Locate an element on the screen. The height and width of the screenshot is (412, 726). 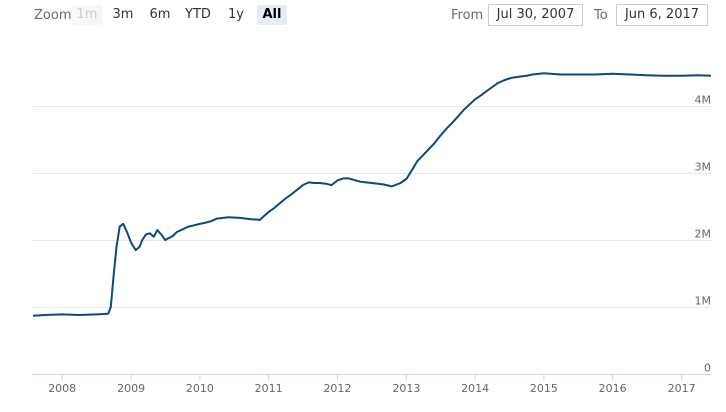
x-tick-label: 2016 is located at coordinates (613, 388).